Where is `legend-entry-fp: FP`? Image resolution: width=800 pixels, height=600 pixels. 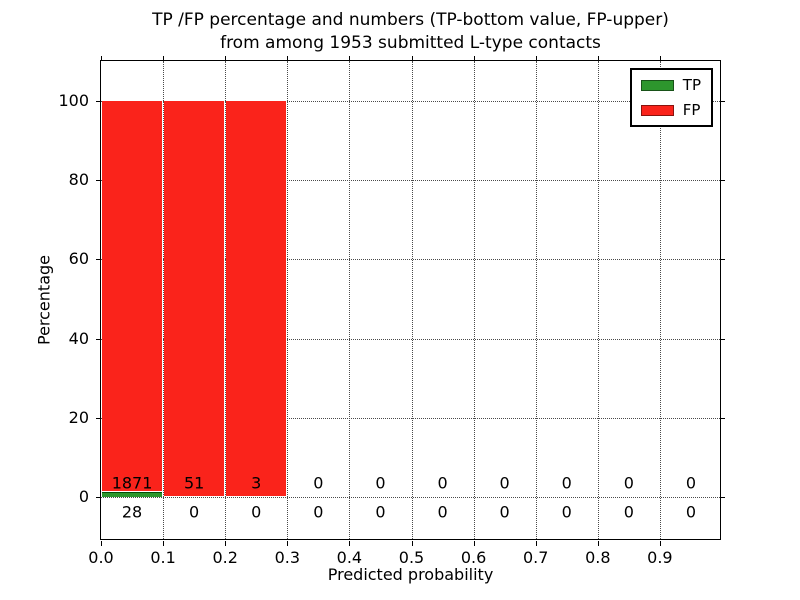 legend-entry-fp: FP is located at coordinates (670, 110).